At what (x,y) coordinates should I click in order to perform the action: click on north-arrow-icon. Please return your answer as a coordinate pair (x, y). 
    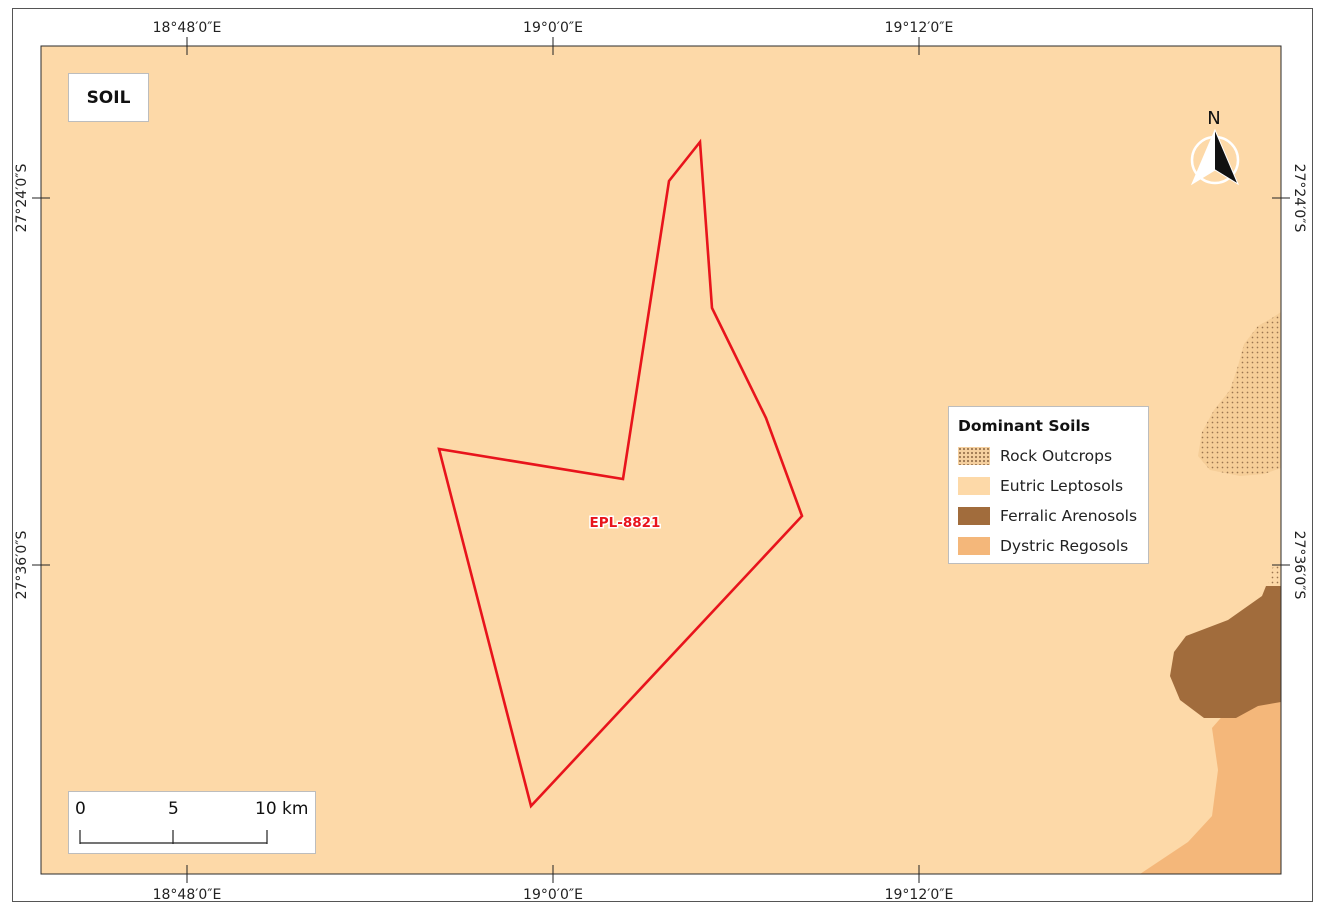
    Looking at the image, I should click on (1215, 157).